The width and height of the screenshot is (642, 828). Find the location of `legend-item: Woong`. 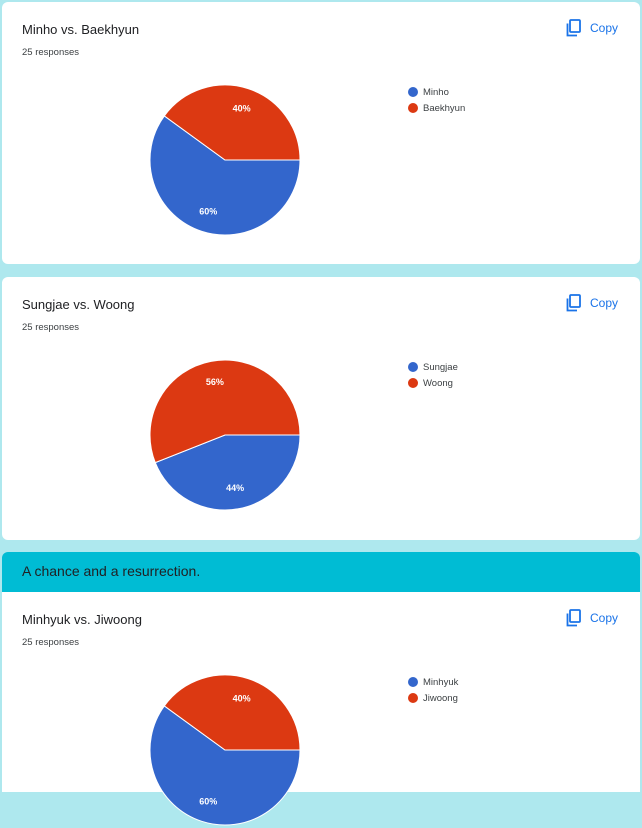

legend-item: Woong is located at coordinates (433, 383).